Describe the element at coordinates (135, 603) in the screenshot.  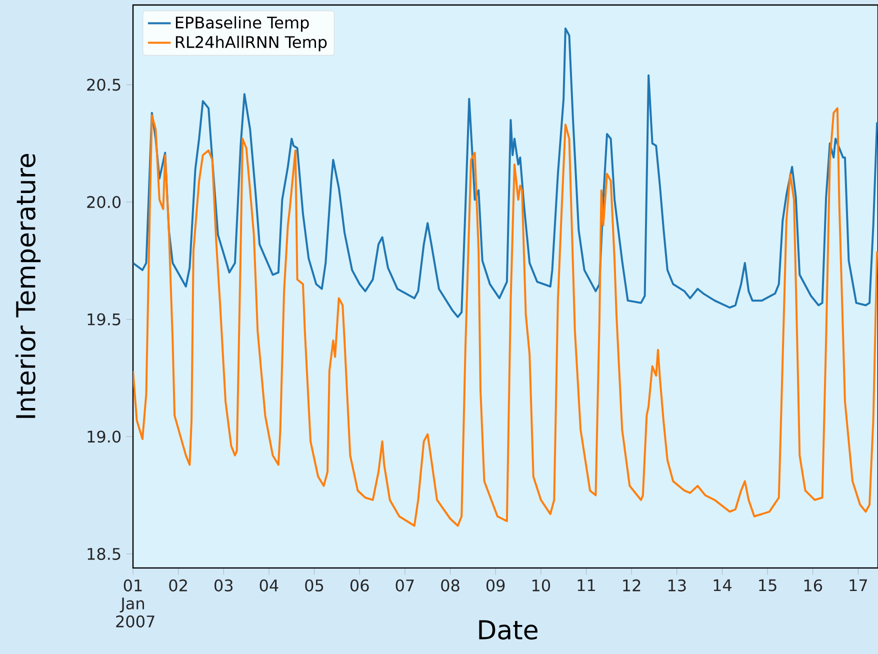
I see `x-tick-label: 01 Jan 2007` at that location.